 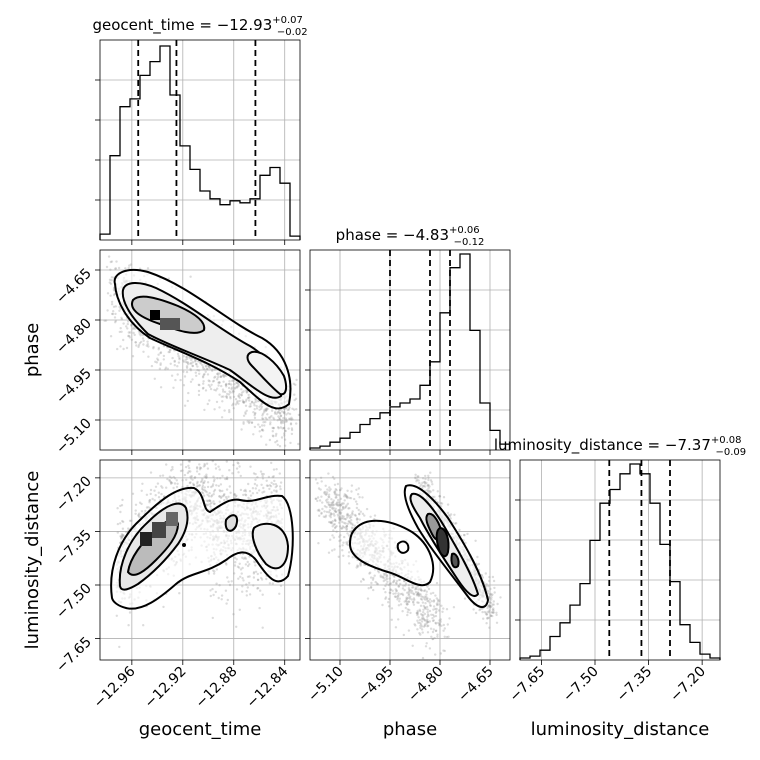 What do you see at coordinates (74, 602) in the screenshot?
I see `y-tick-label: −7.50` at bounding box center [74, 602].